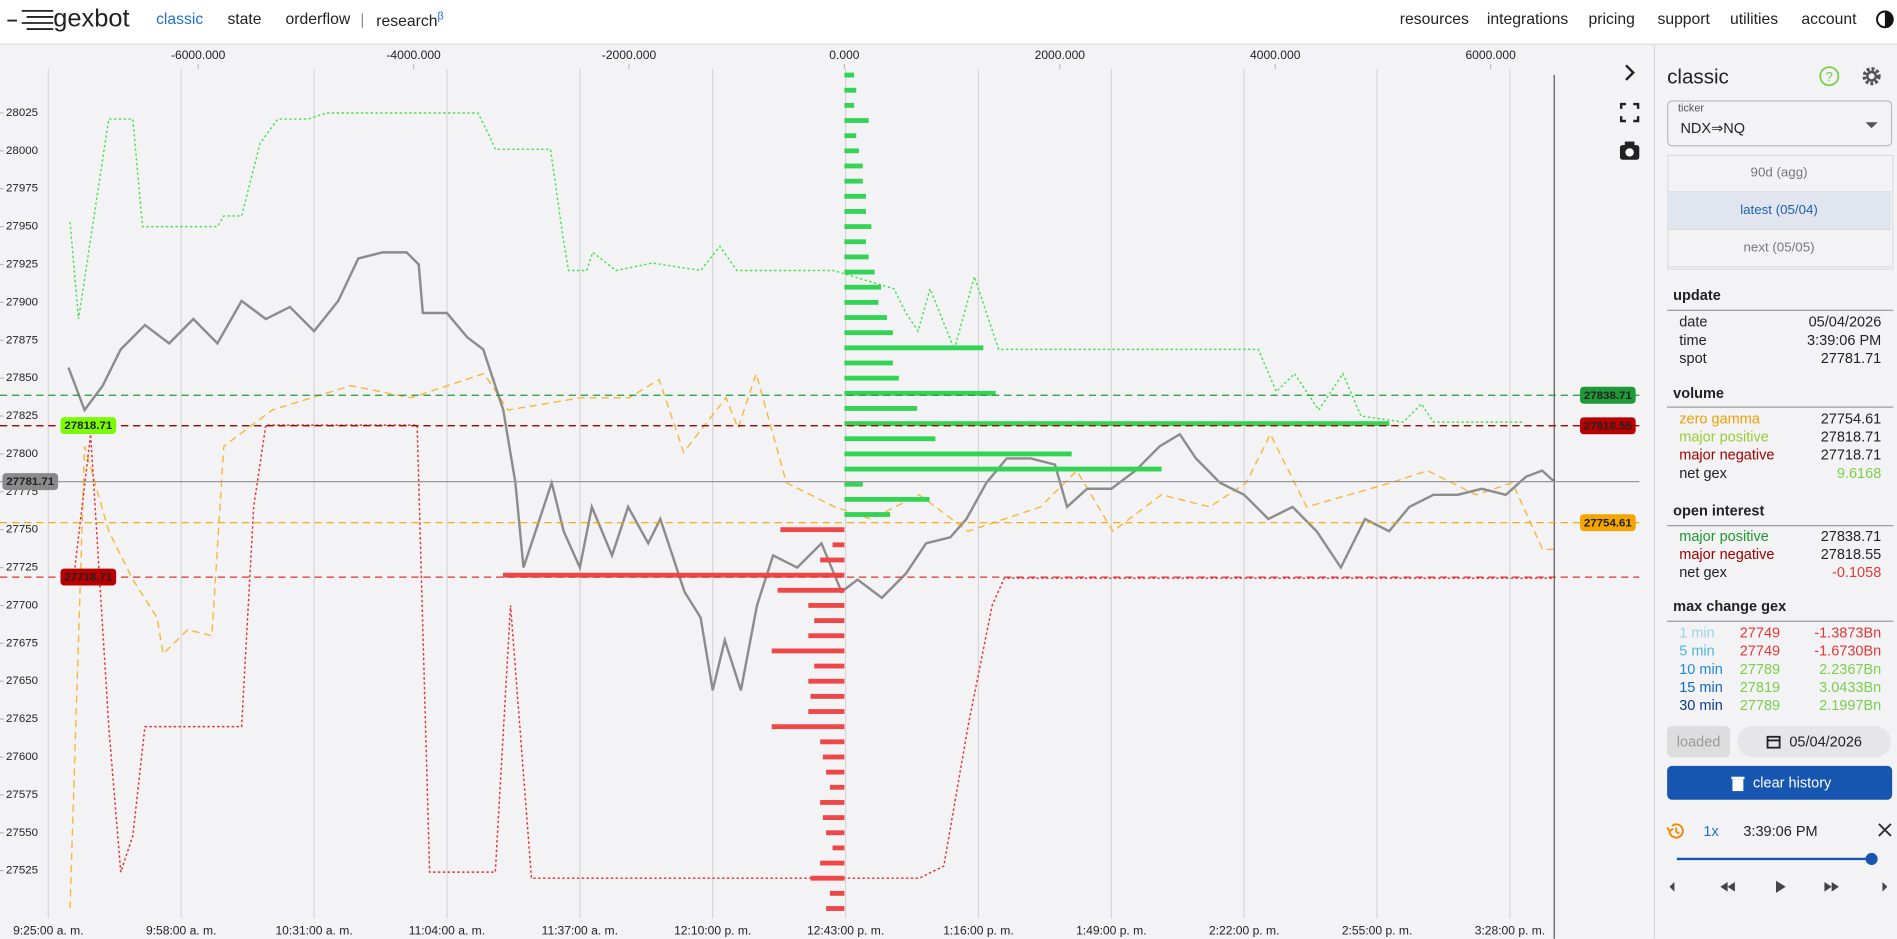  I want to click on time-tick-label: 3:28:00 p. m., so click(1510, 931).